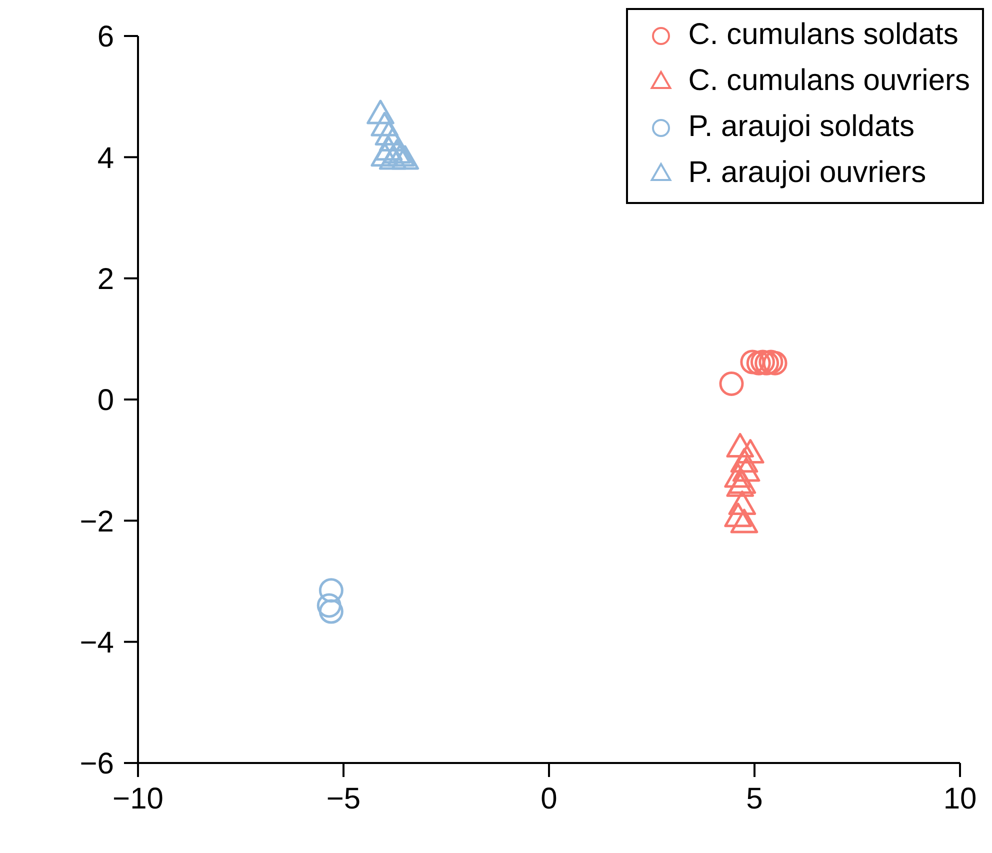 The image size is (992, 853). What do you see at coordinates (823, 34) in the screenshot?
I see `legend-label: C. cumulans soldats` at bounding box center [823, 34].